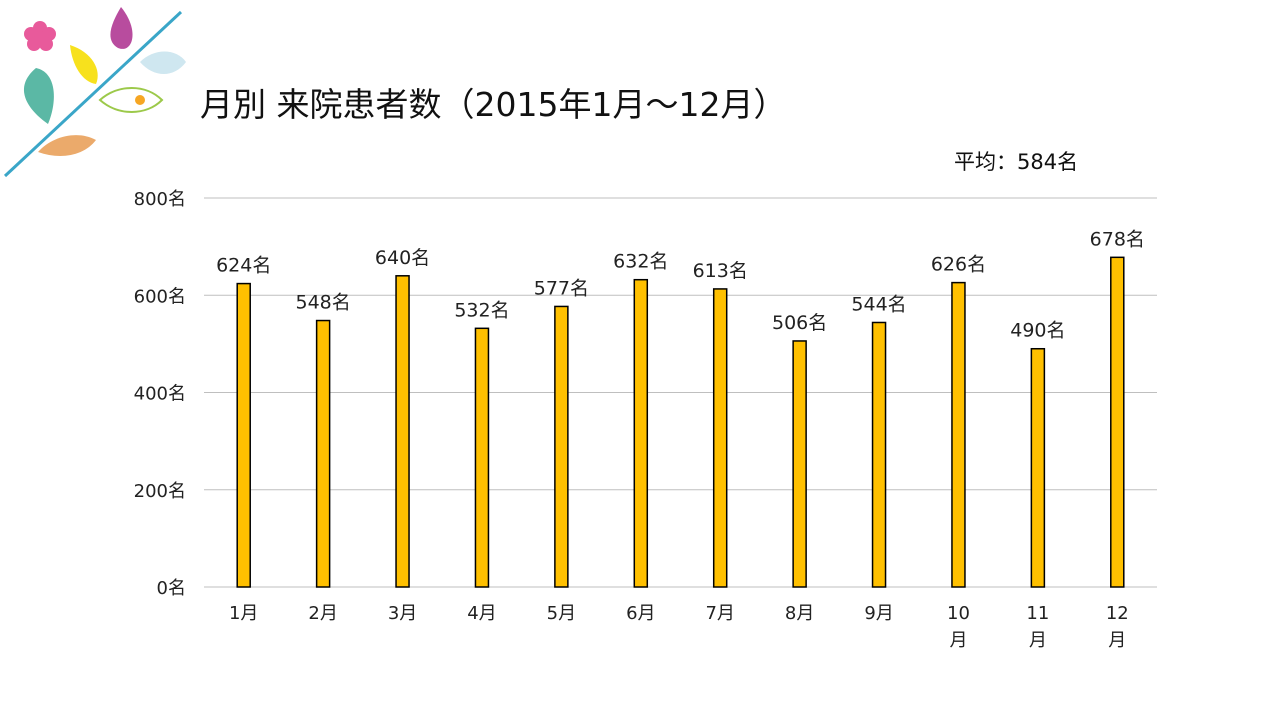  Describe the element at coordinates (958, 265) in the screenshot. I see `data-label: 626名` at that location.